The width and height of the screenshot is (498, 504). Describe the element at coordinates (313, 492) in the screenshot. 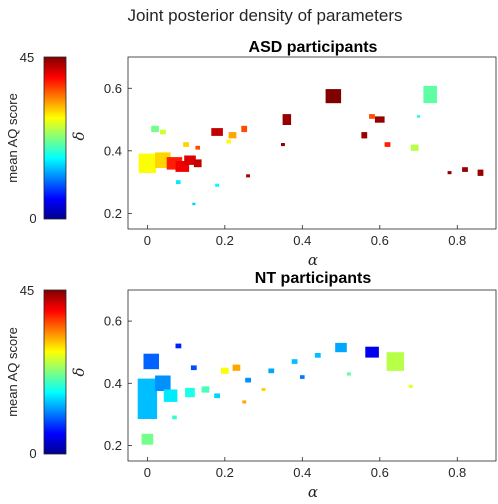

I see `x-axis-label-nt: α` at that location.